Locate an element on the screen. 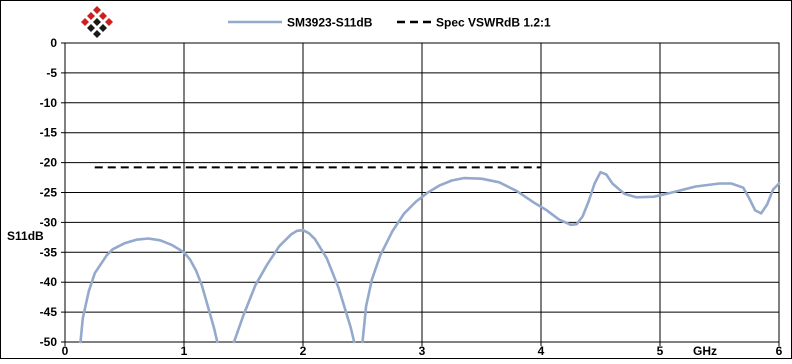 Image resolution: width=792 pixels, height=364 pixels. y-tick-label: -30 is located at coordinates (49, 222).